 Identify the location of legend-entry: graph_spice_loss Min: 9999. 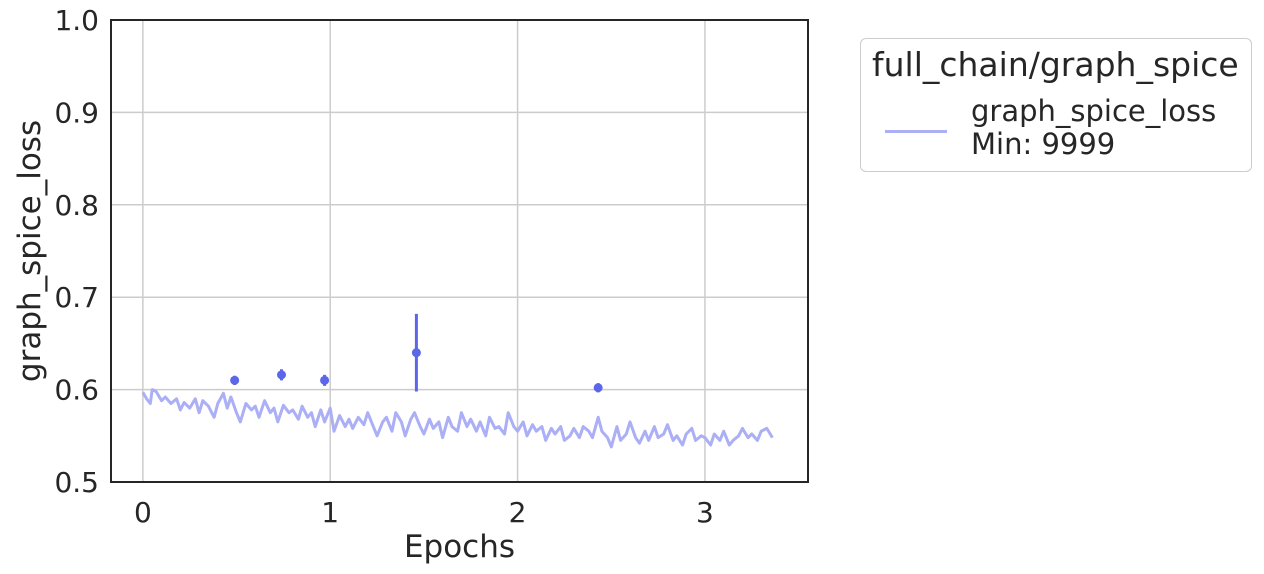
(1093, 128).